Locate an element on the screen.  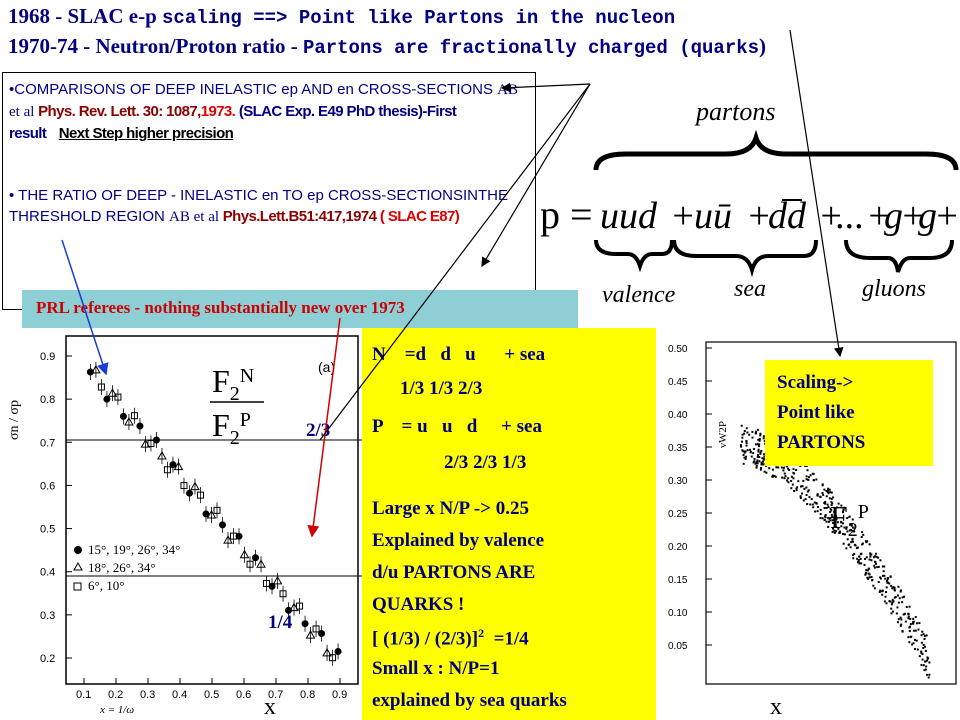
left-y-tick-label: 0.9 is located at coordinates (47, 357).